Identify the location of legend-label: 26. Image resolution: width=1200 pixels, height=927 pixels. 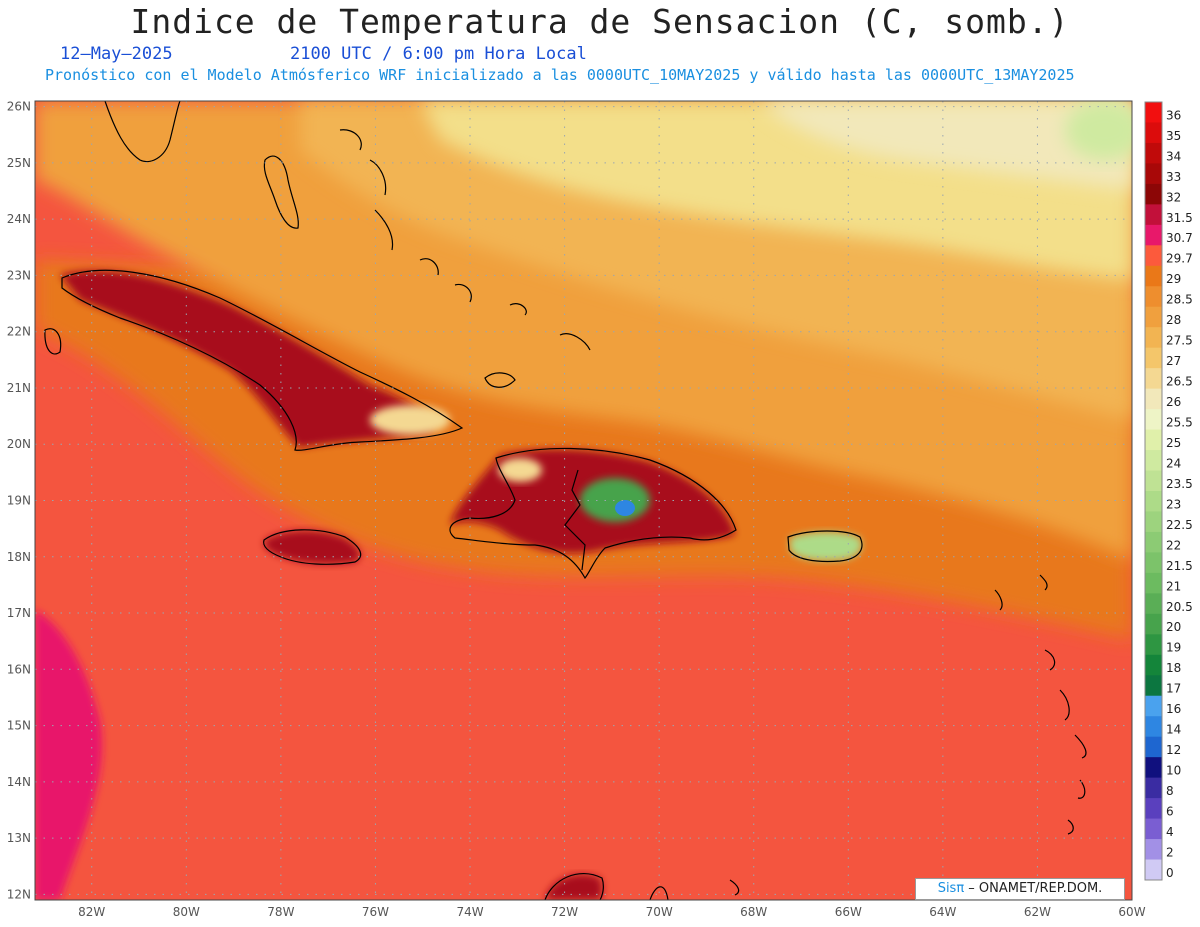
(1173, 402).